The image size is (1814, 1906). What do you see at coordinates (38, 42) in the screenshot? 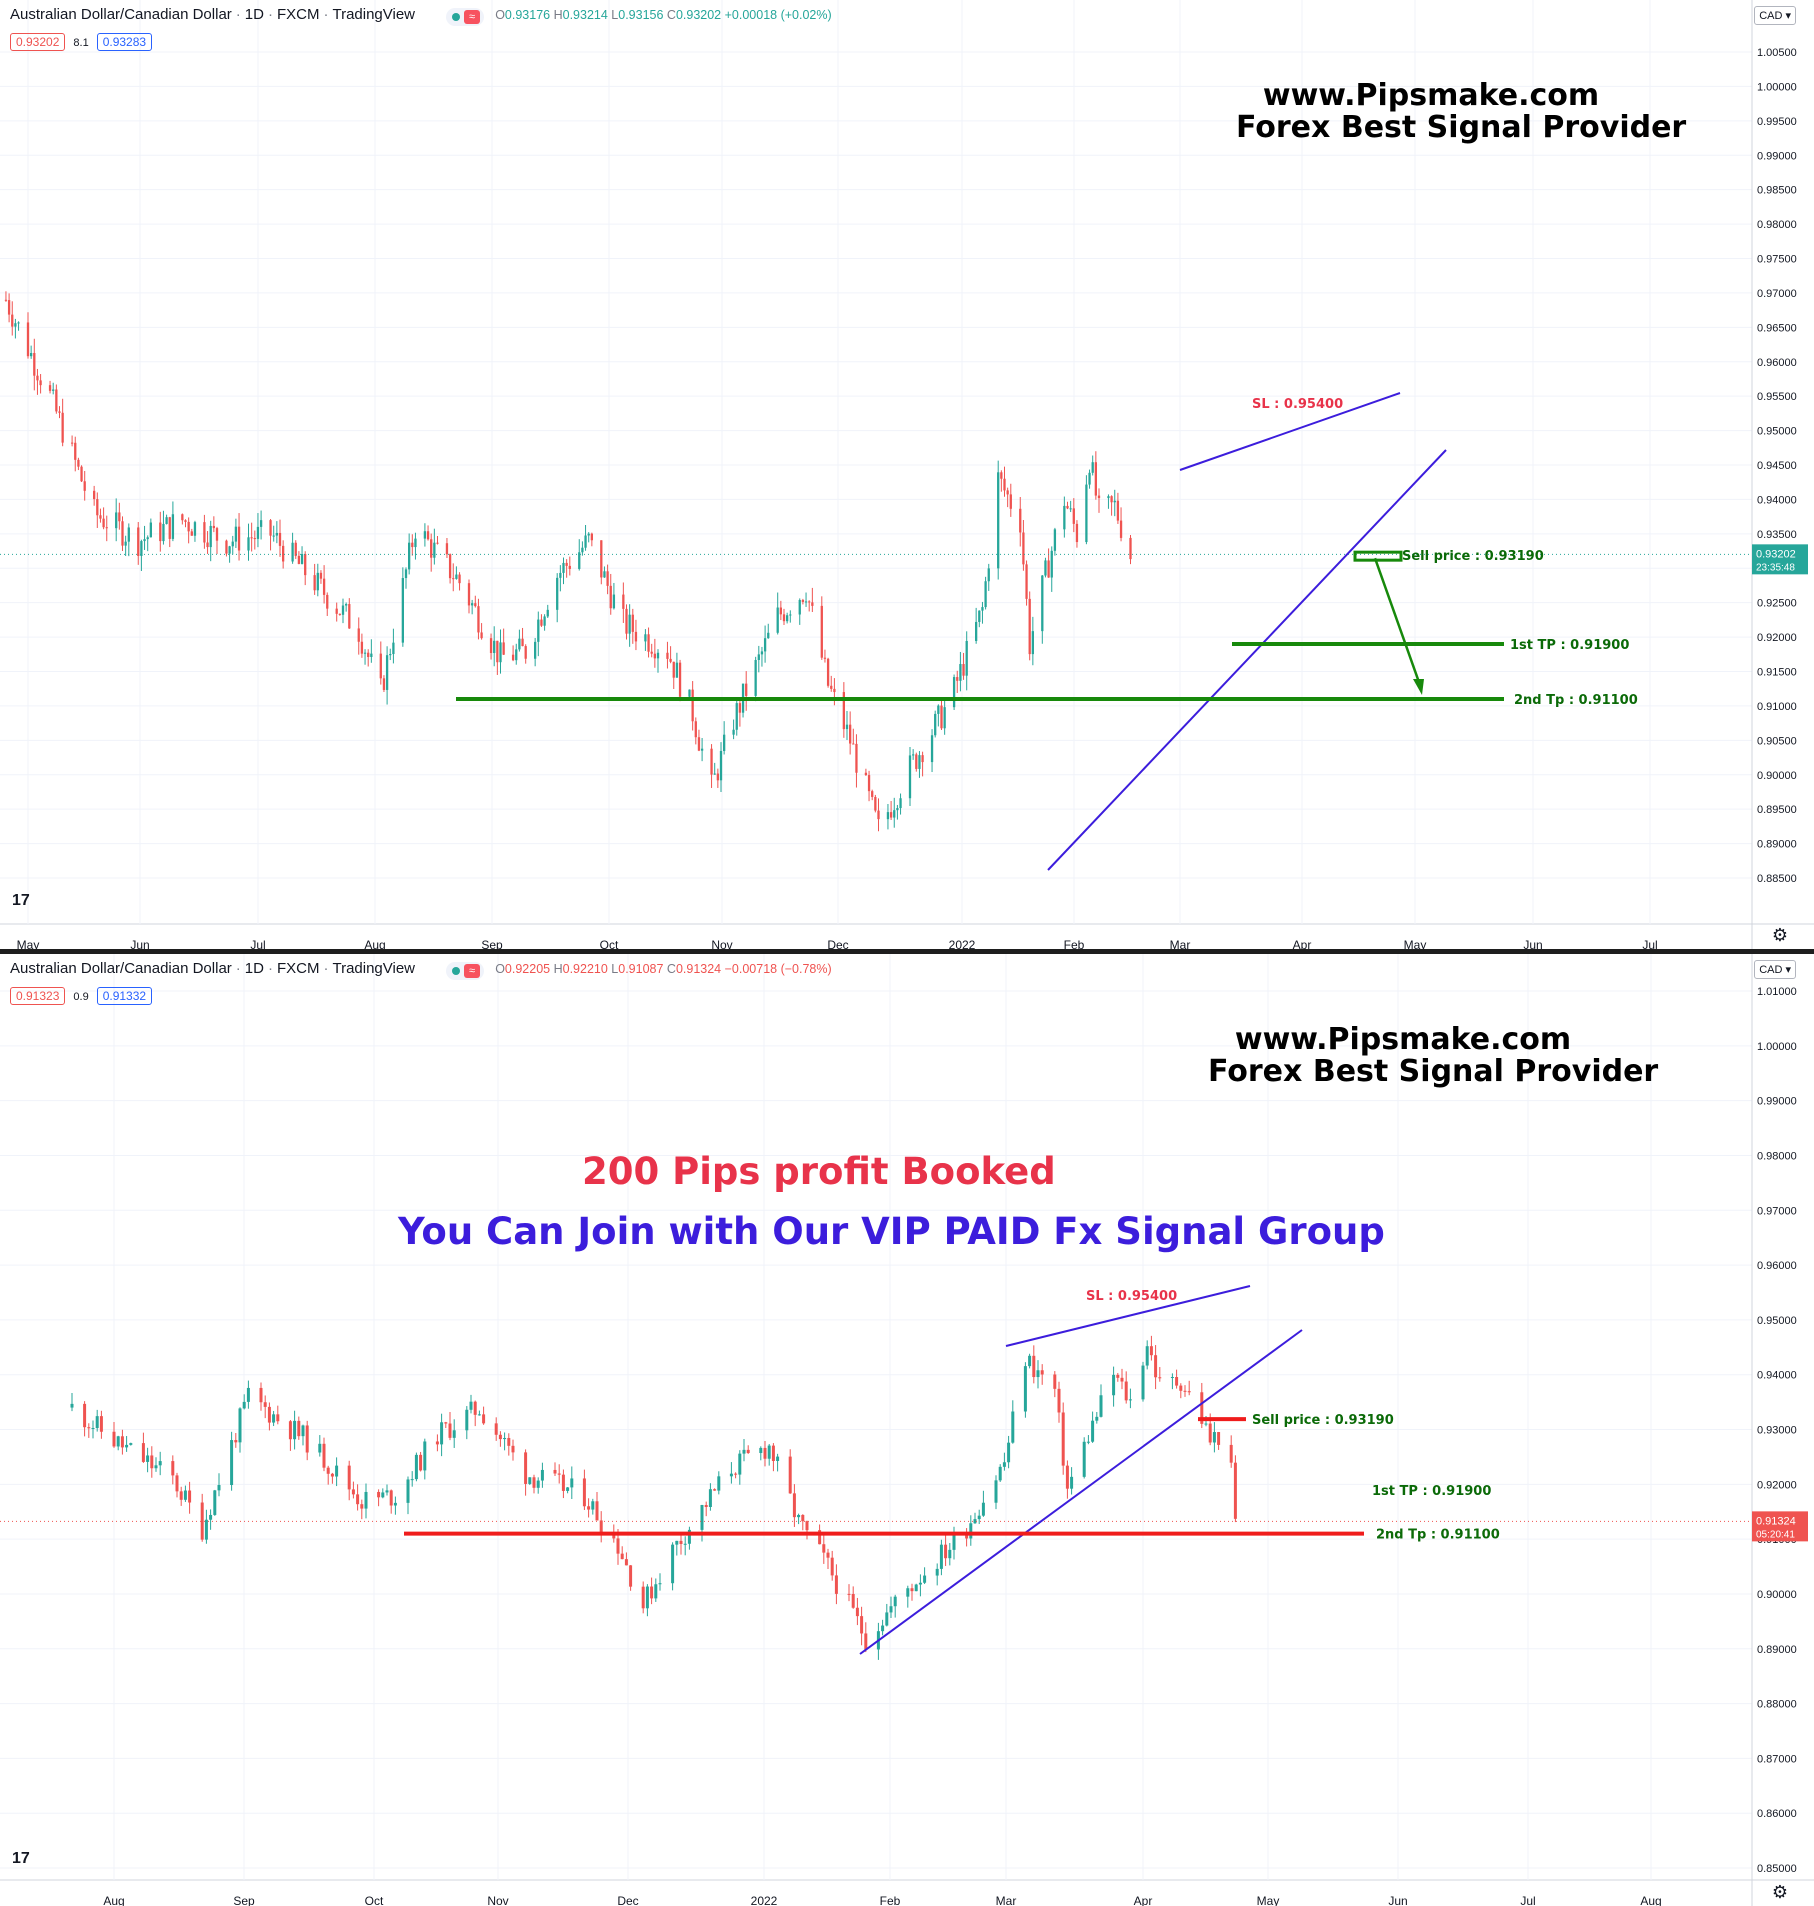
I see `sell-price-button: 0.93202` at bounding box center [38, 42].